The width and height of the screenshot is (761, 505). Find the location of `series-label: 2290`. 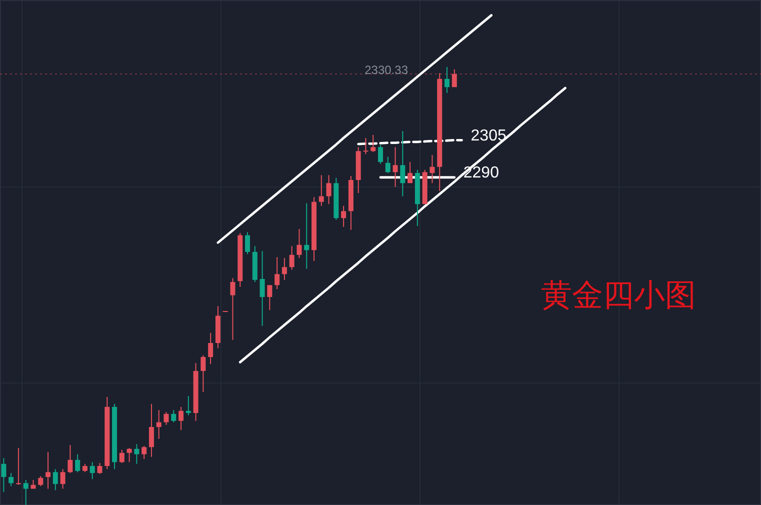

series-label: 2290 is located at coordinates (481, 173).